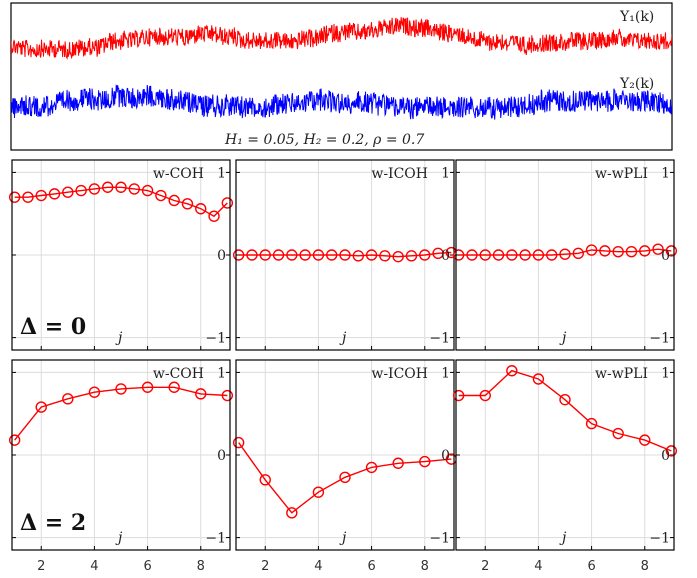  I want to click on delta-label-row-1: Δ = 0, so click(53, 327).